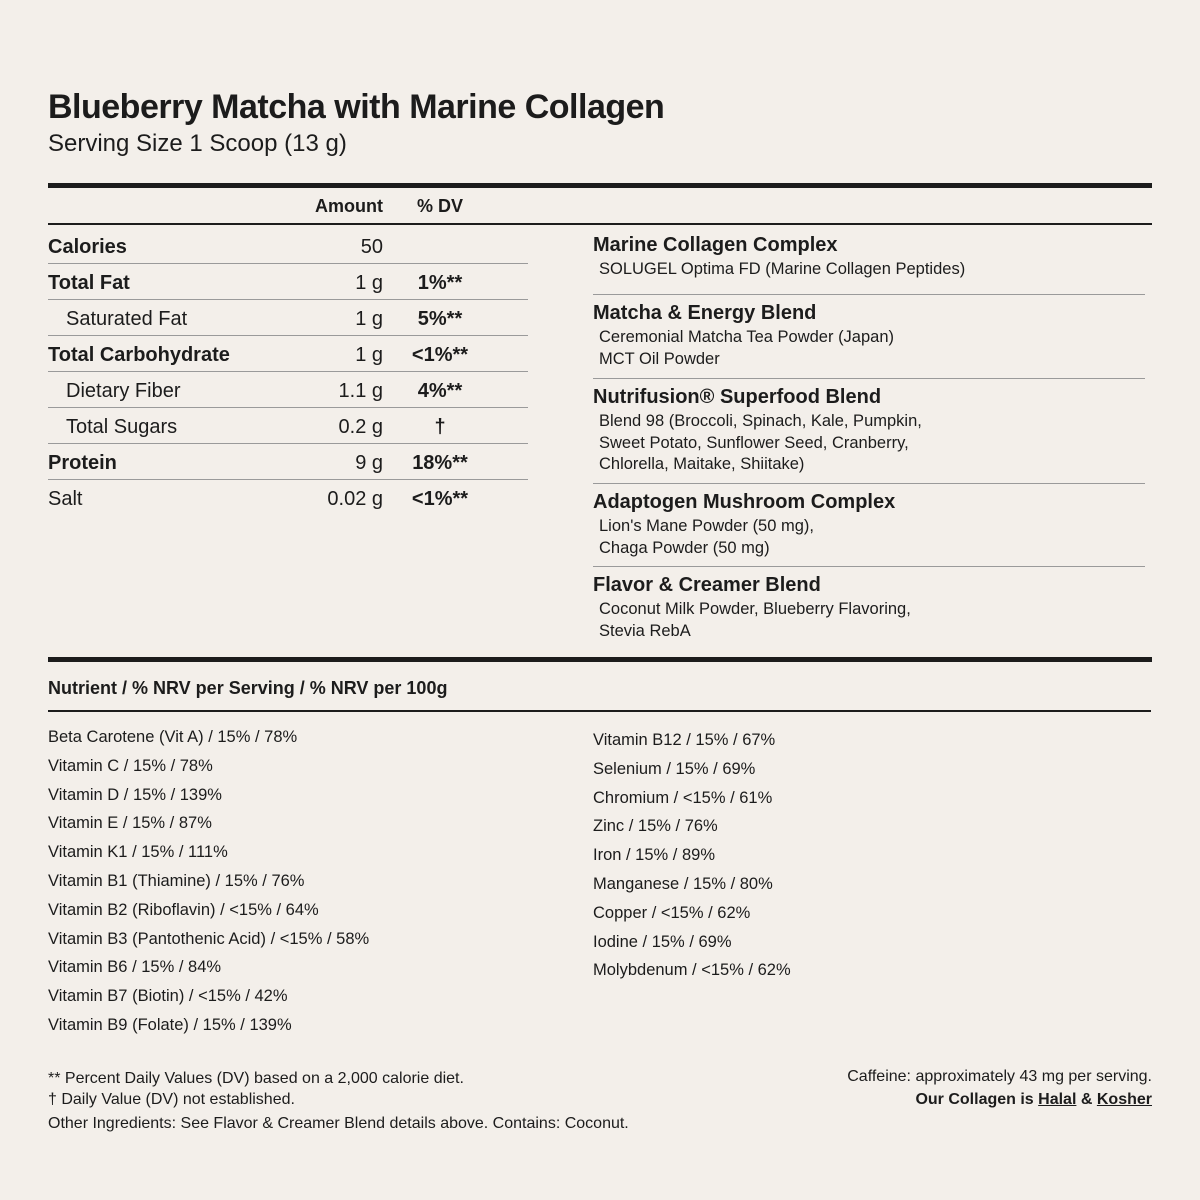 The width and height of the screenshot is (1200, 1200). Describe the element at coordinates (356, 107) in the screenshot. I see `product-title: Blueberry Matcha with Marine Collagen` at that location.